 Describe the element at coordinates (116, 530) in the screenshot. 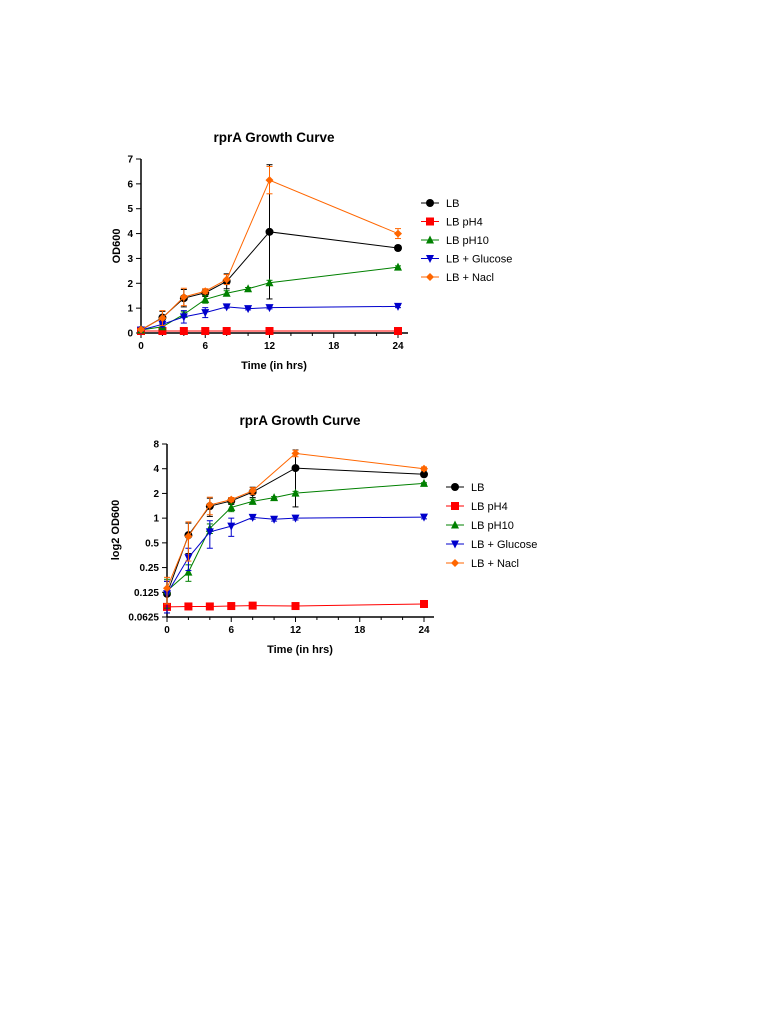

I see `y-axis-label: log2 OD600` at that location.